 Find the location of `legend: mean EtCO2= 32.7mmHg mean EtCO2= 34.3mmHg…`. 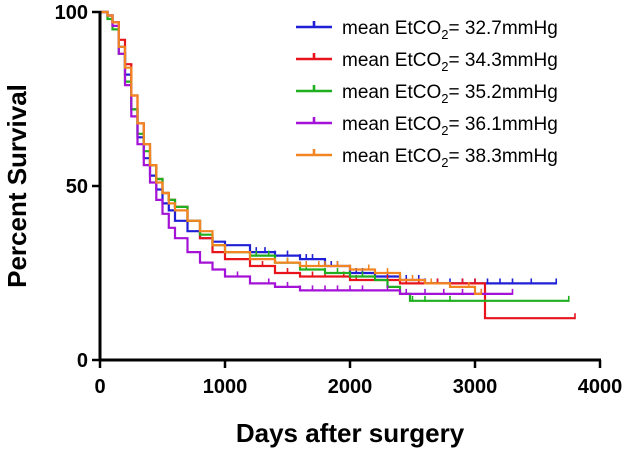

legend: mean EtCO2= 32.7mmHg mean EtCO2= 34.3mmHg… is located at coordinates (427, 94).